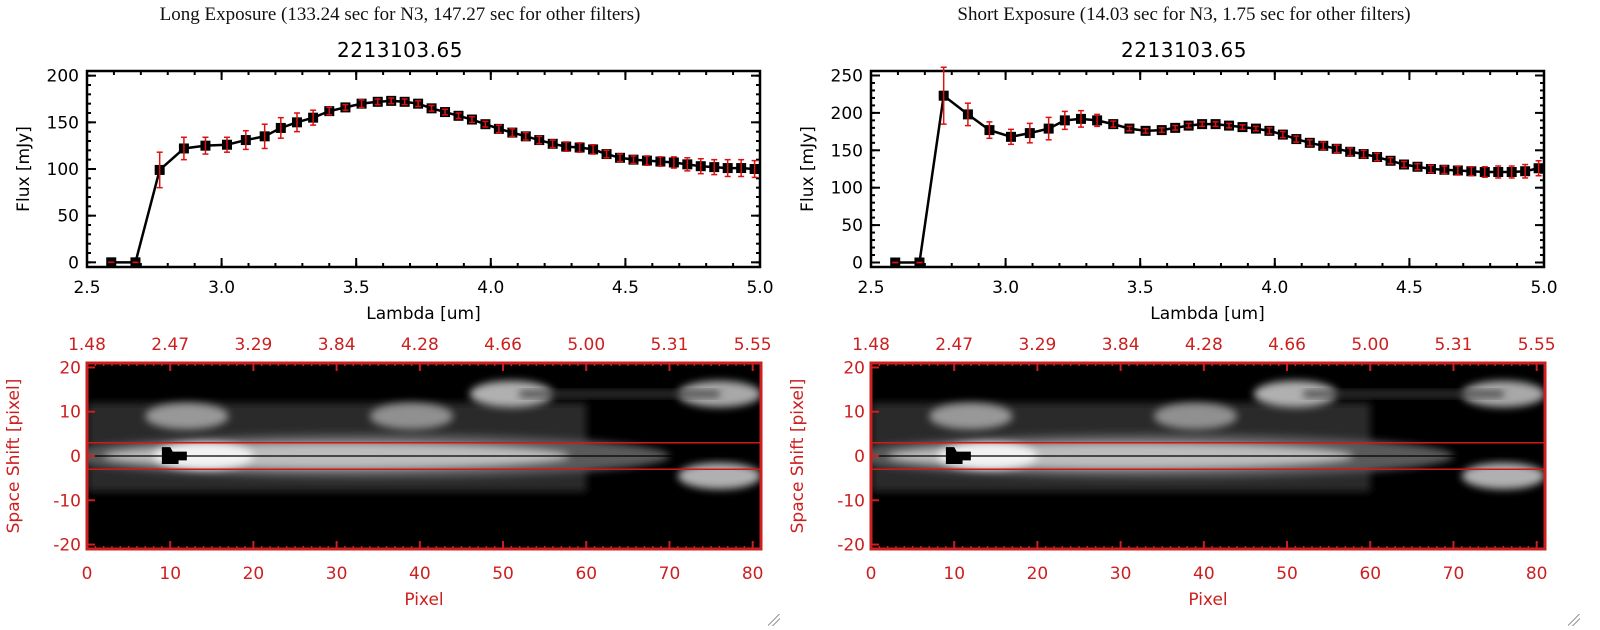 This screenshot has width=1600, height=630. What do you see at coordinates (1454, 574) in the screenshot?
I see `x-tick-label: 70` at bounding box center [1454, 574].